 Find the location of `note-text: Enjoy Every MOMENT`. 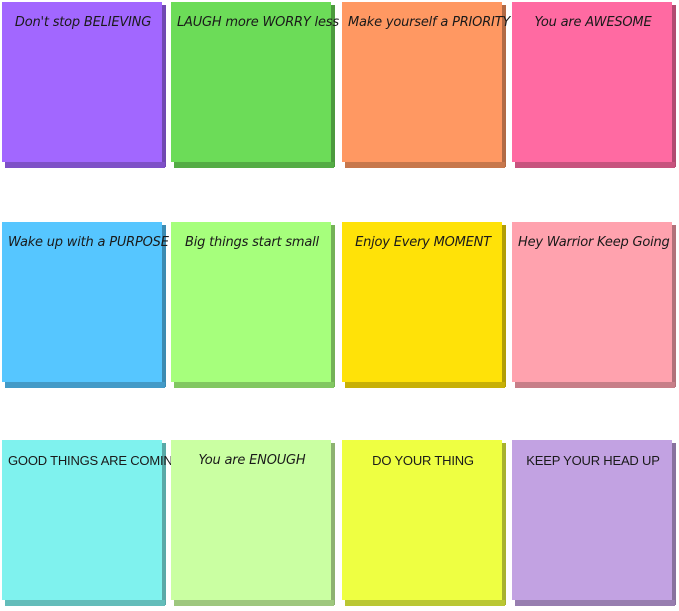

note-text: Enjoy Every MOMENT is located at coordinates (423, 242).